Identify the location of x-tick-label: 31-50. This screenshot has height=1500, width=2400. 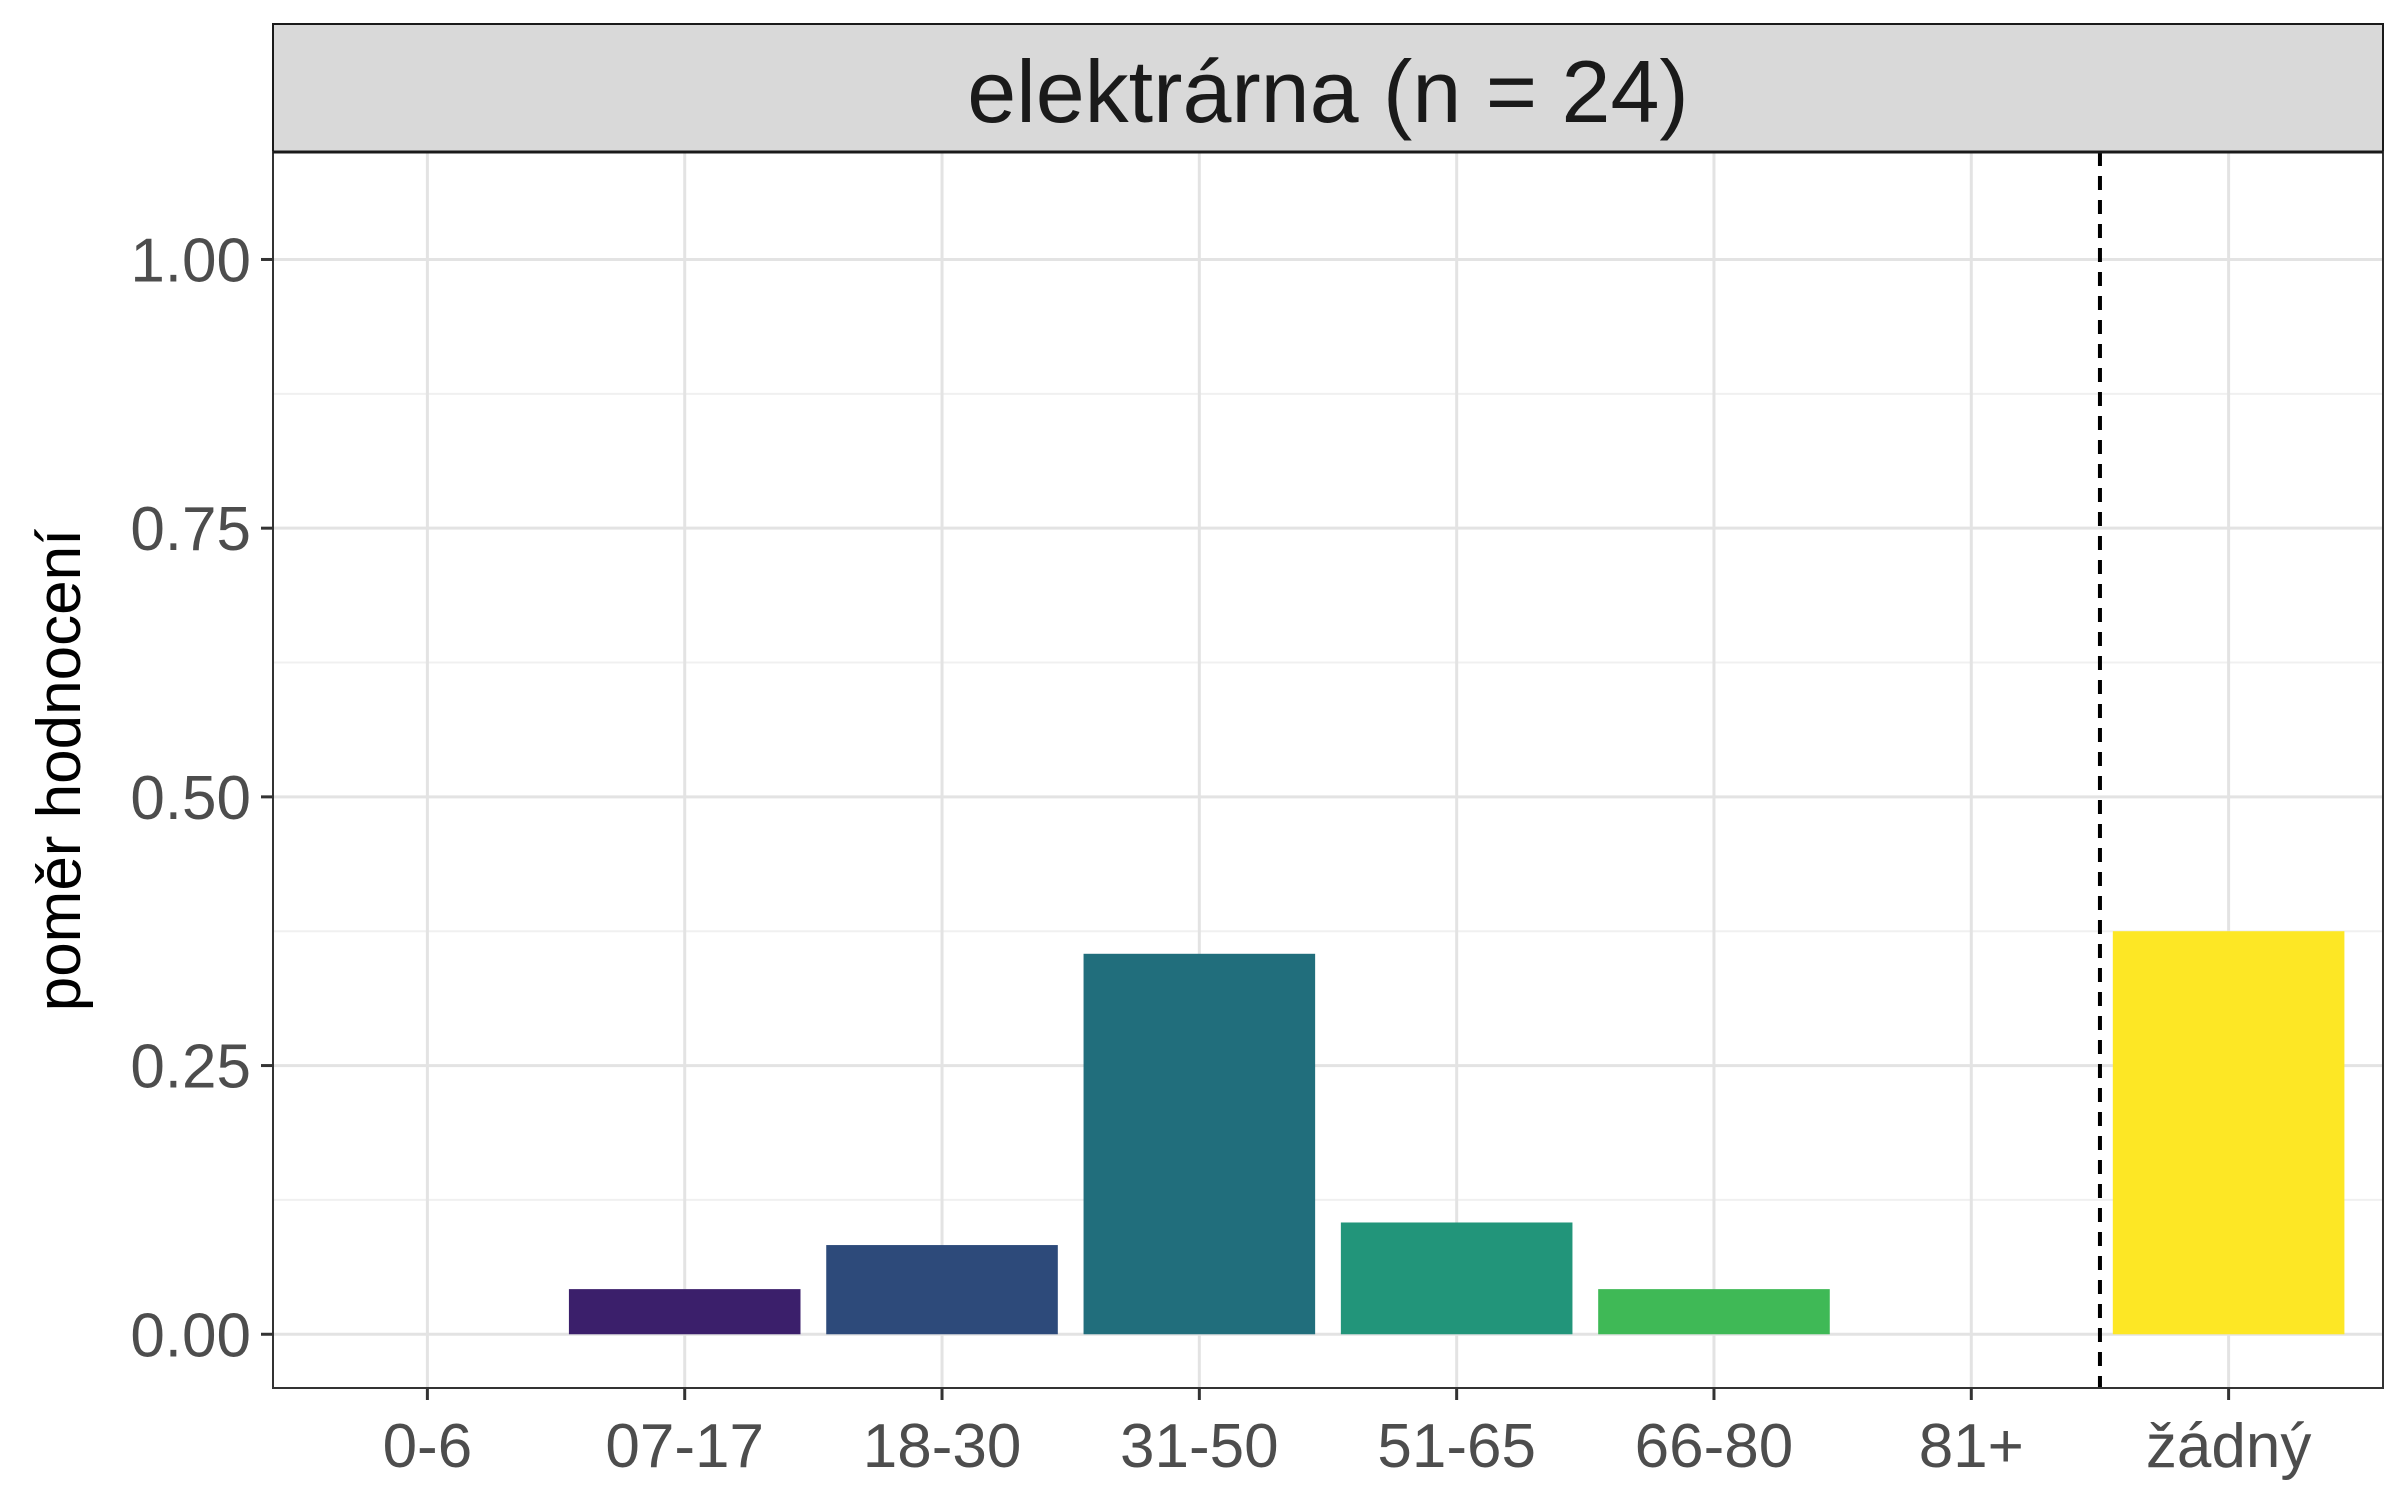
(1199, 1446).